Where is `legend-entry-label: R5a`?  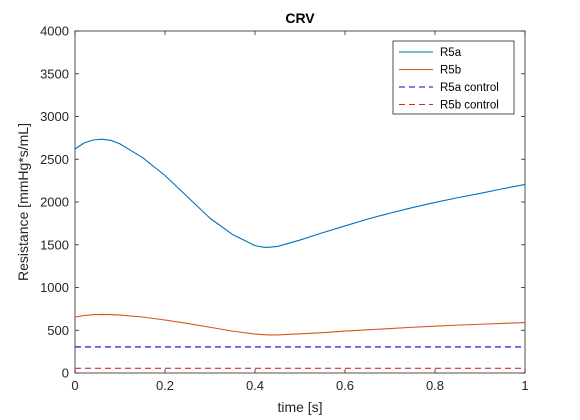 legend-entry-label: R5a is located at coordinates (451, 53).